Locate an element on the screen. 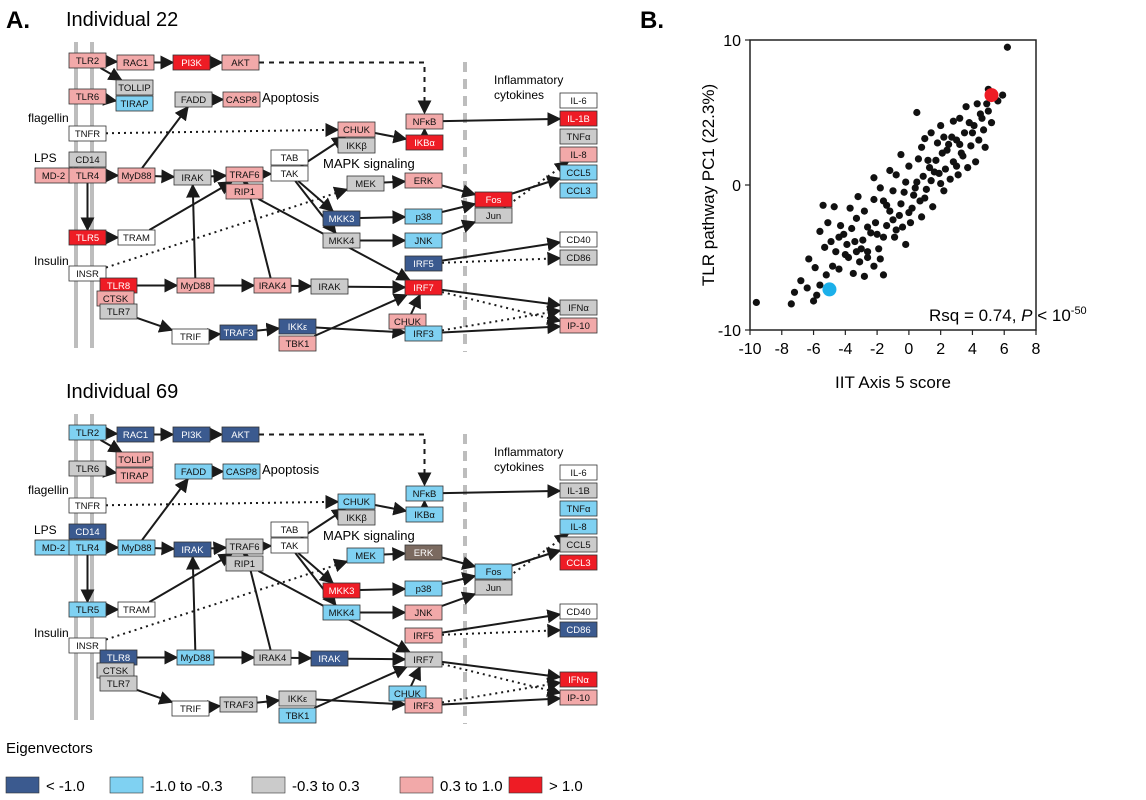 Image resolution: width=1146 pixels, height=800 pixels. node-label: CD14 is located at coordinates (87, 160).